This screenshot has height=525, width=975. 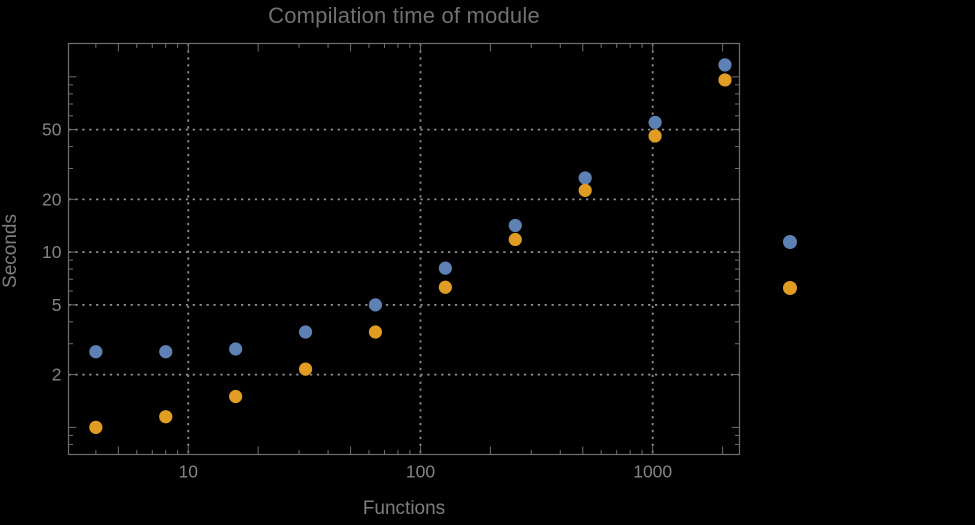 What do you see at coordinates (52, 252) in the screenshot?
I see `y-tick-label: 10` at bounding box center [52, 252].